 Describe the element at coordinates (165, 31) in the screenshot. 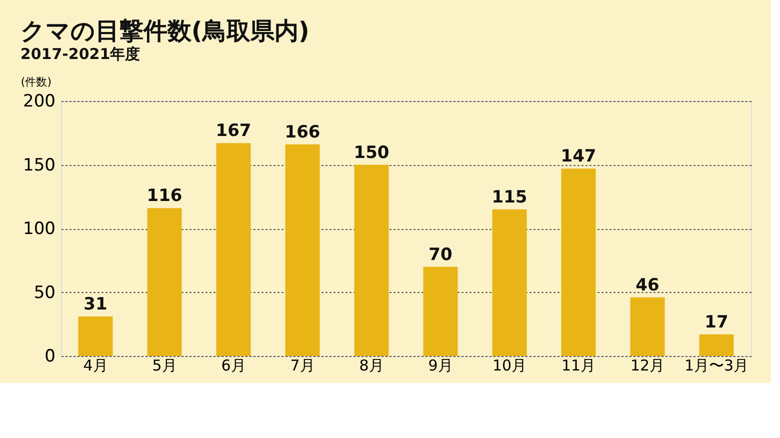

I see `chart-title: クマの目撃件数(鳥取県内)` at that location.